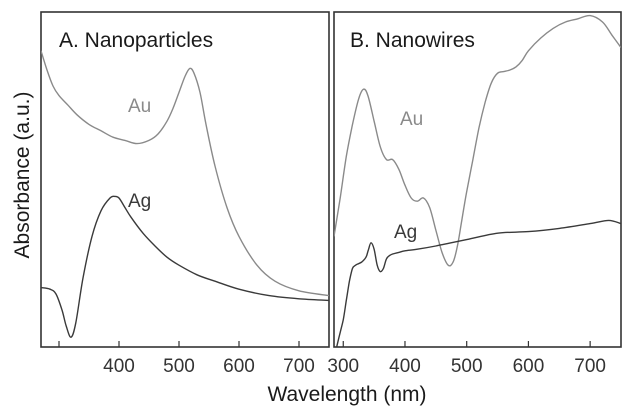 This screenshot has width=623, height=409. What do you see at coordinates (411, 119) in the screenshot?
I see `panel-b-series-au-label: Au` at bounding box center [411, 119].